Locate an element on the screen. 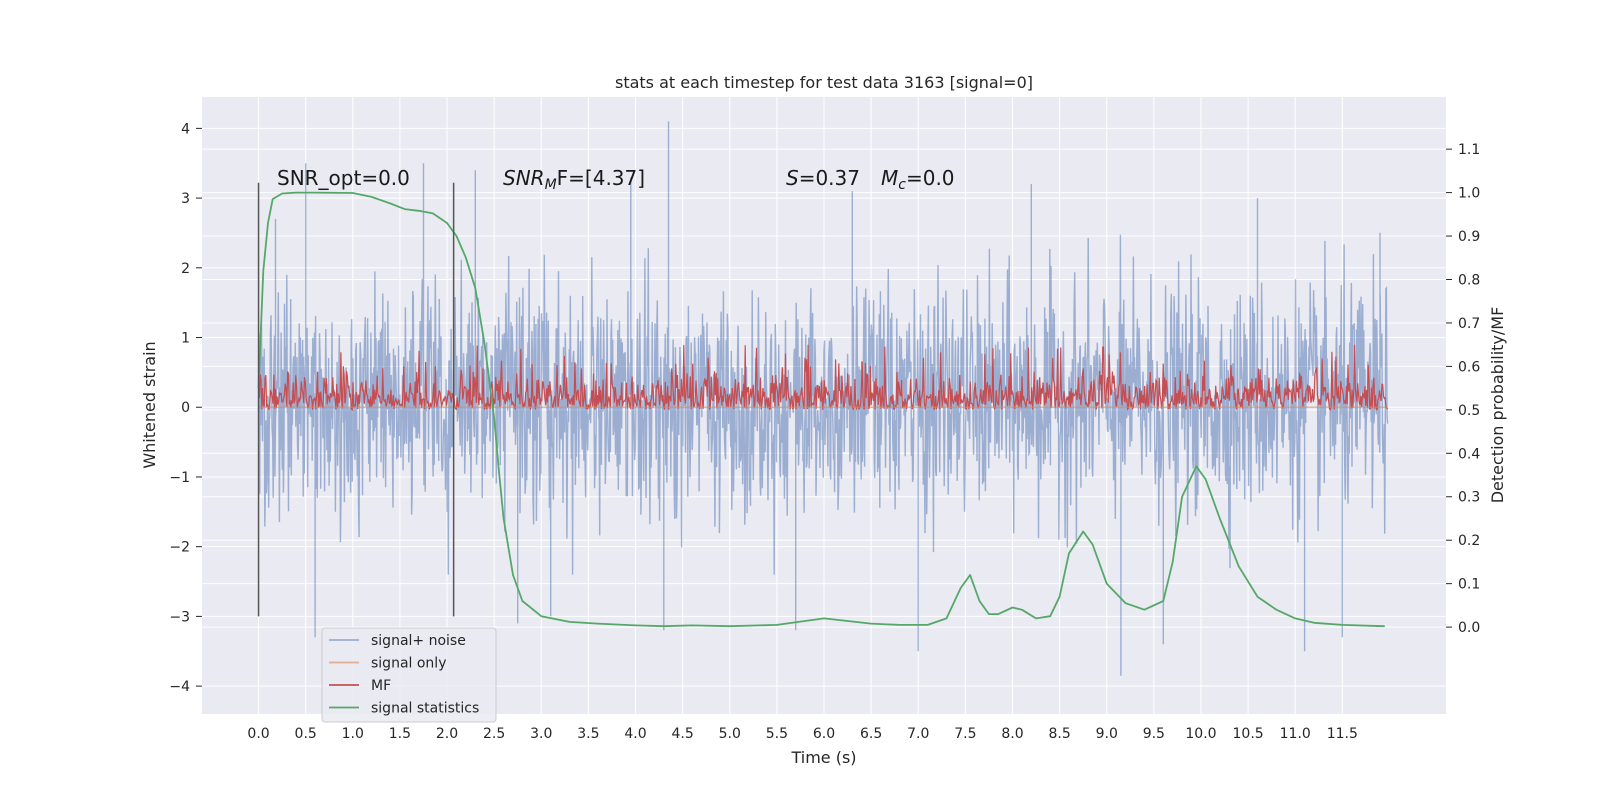  x-tick-label: 0.5 is located at coordinates (306, 734).